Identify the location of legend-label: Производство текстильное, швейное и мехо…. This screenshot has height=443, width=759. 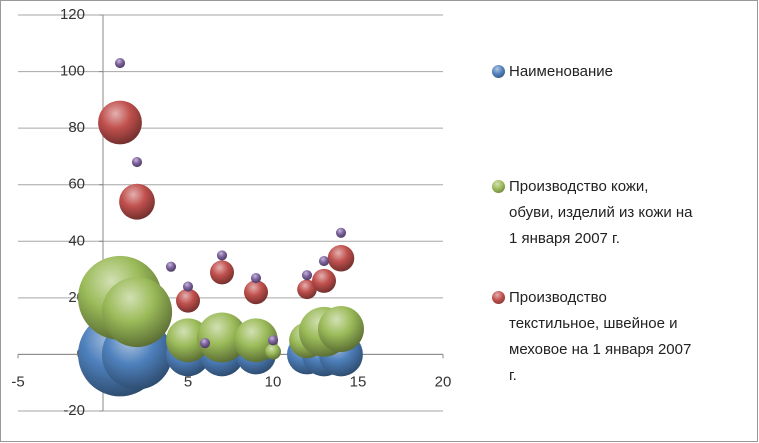
(600, 336).